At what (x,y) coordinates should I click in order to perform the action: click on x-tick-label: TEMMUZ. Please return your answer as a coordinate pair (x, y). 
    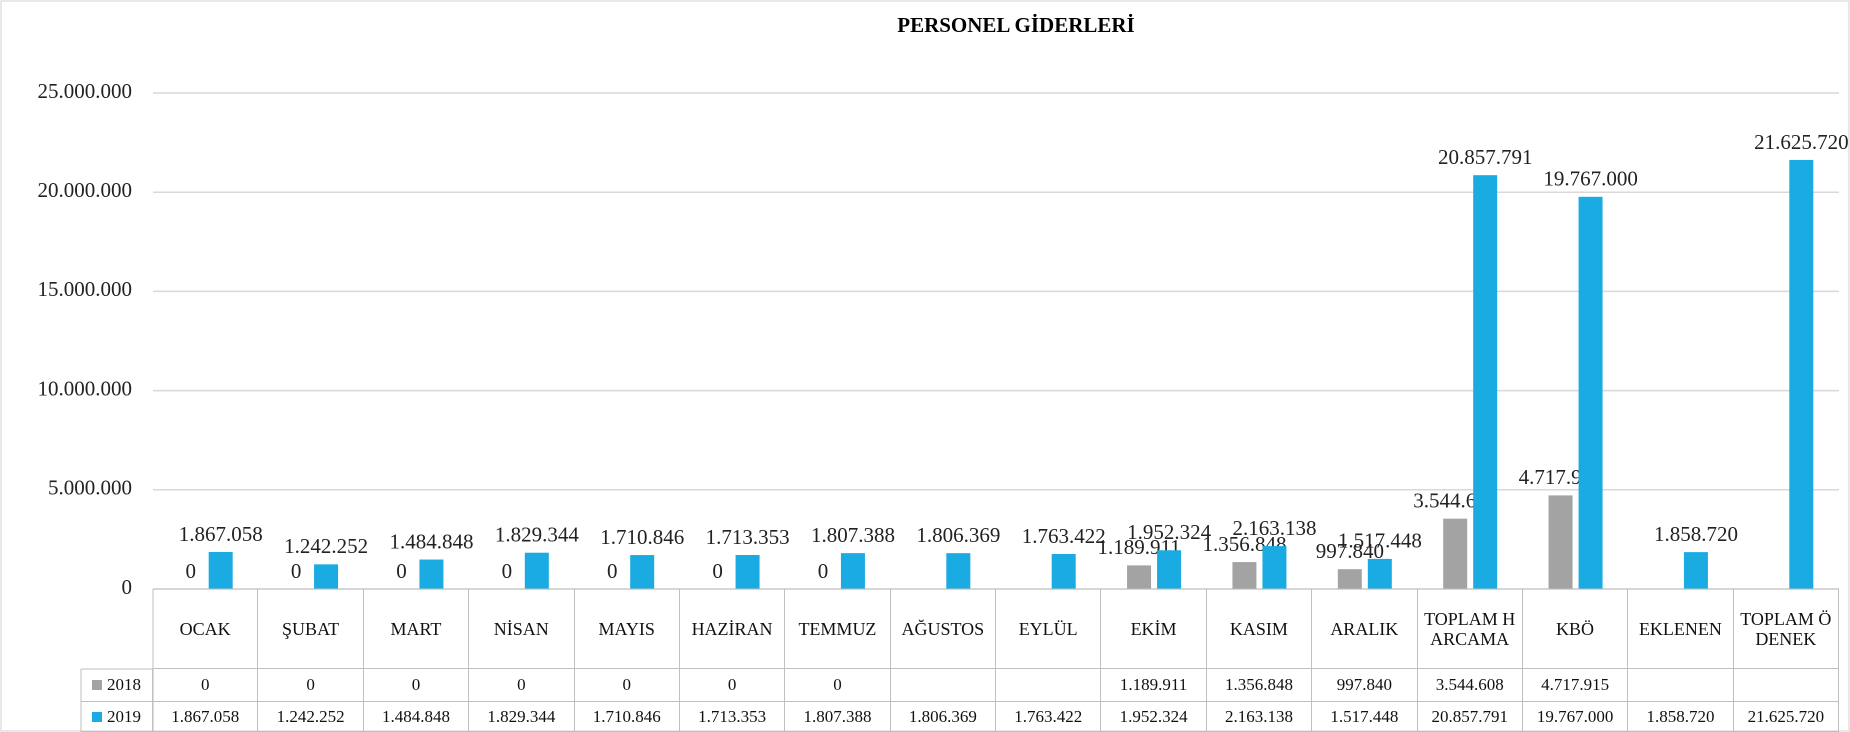
    Looking at the image, I should click on (838, 629).